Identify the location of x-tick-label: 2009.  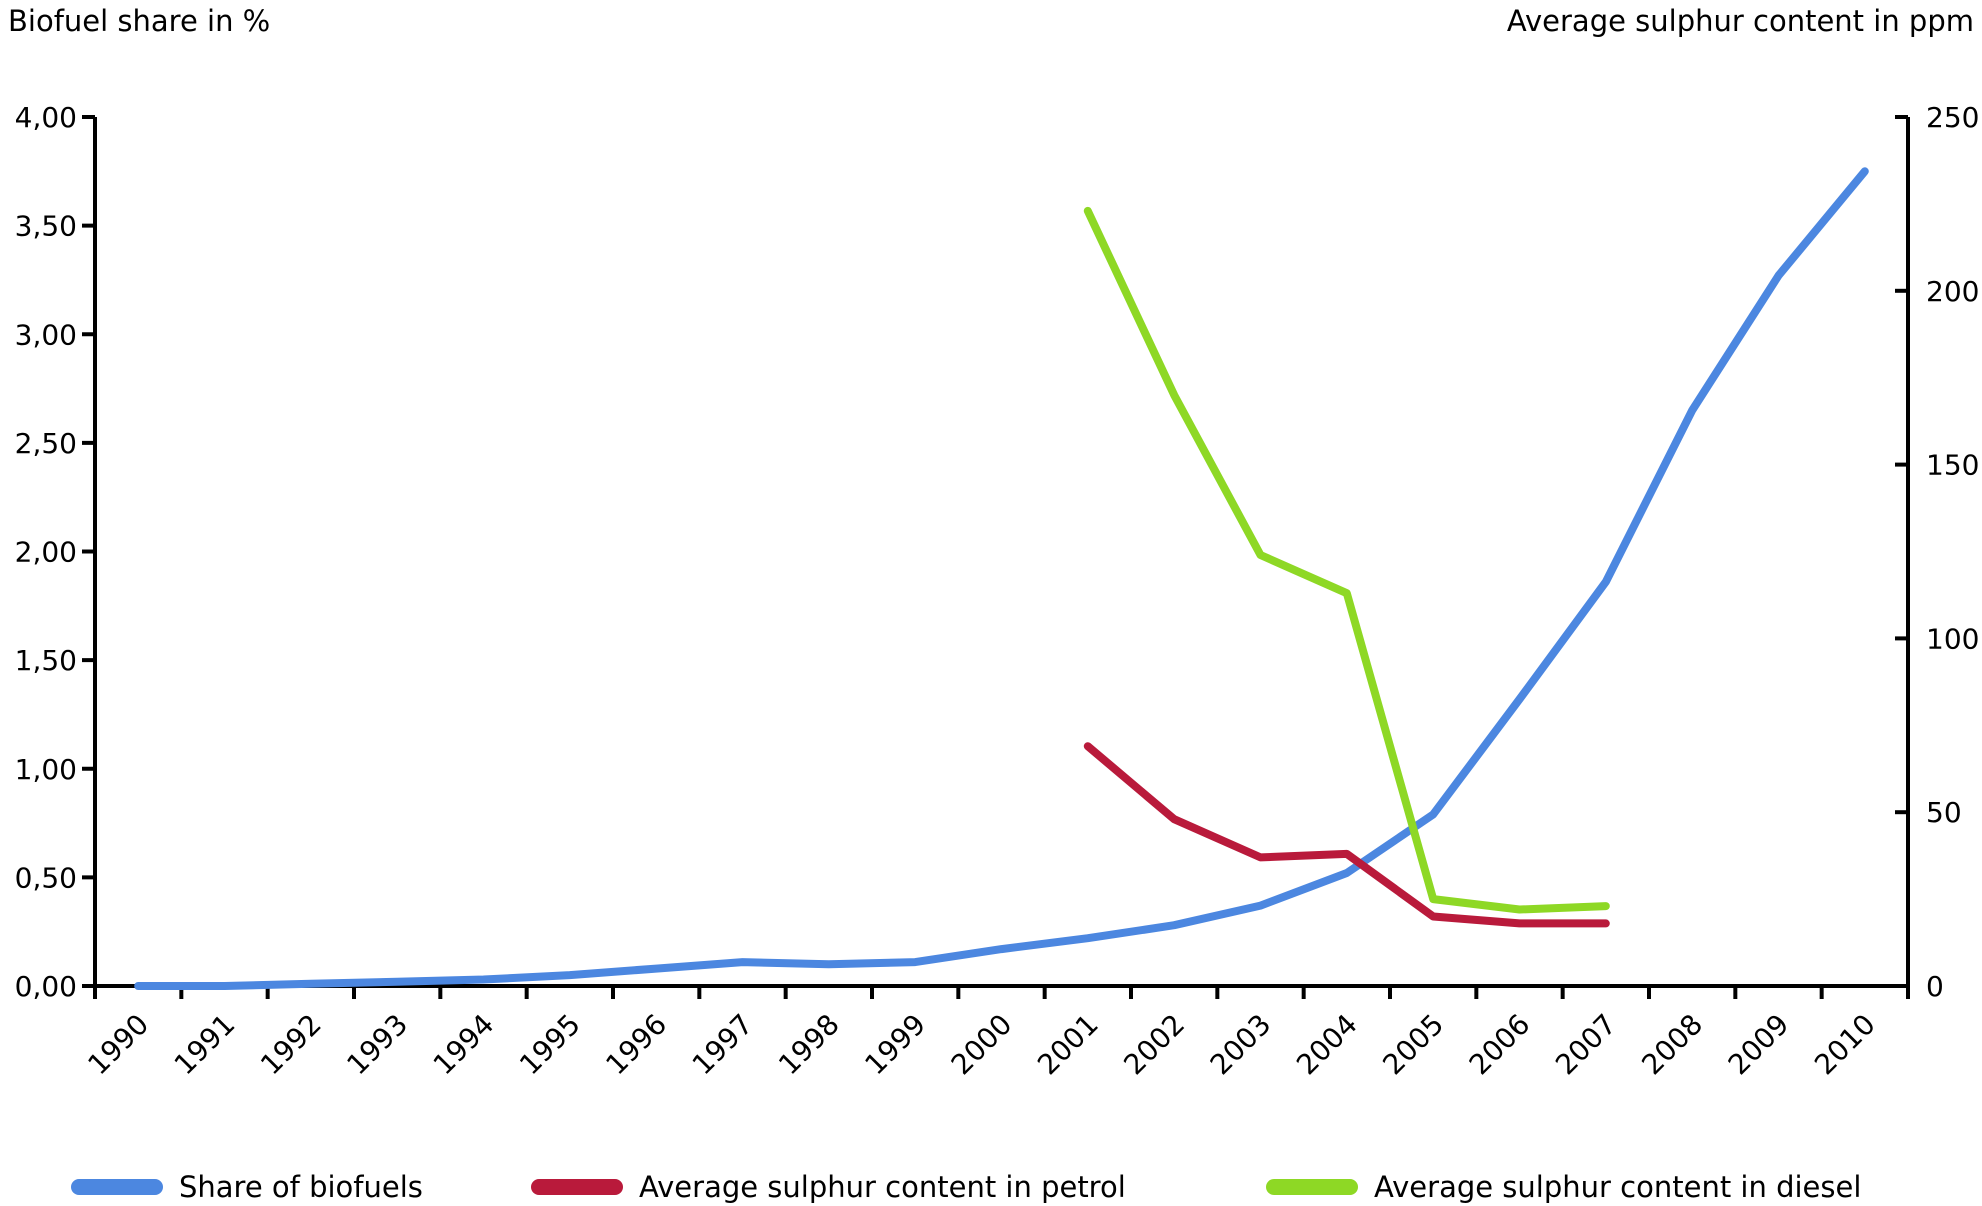
(1759, 1045).